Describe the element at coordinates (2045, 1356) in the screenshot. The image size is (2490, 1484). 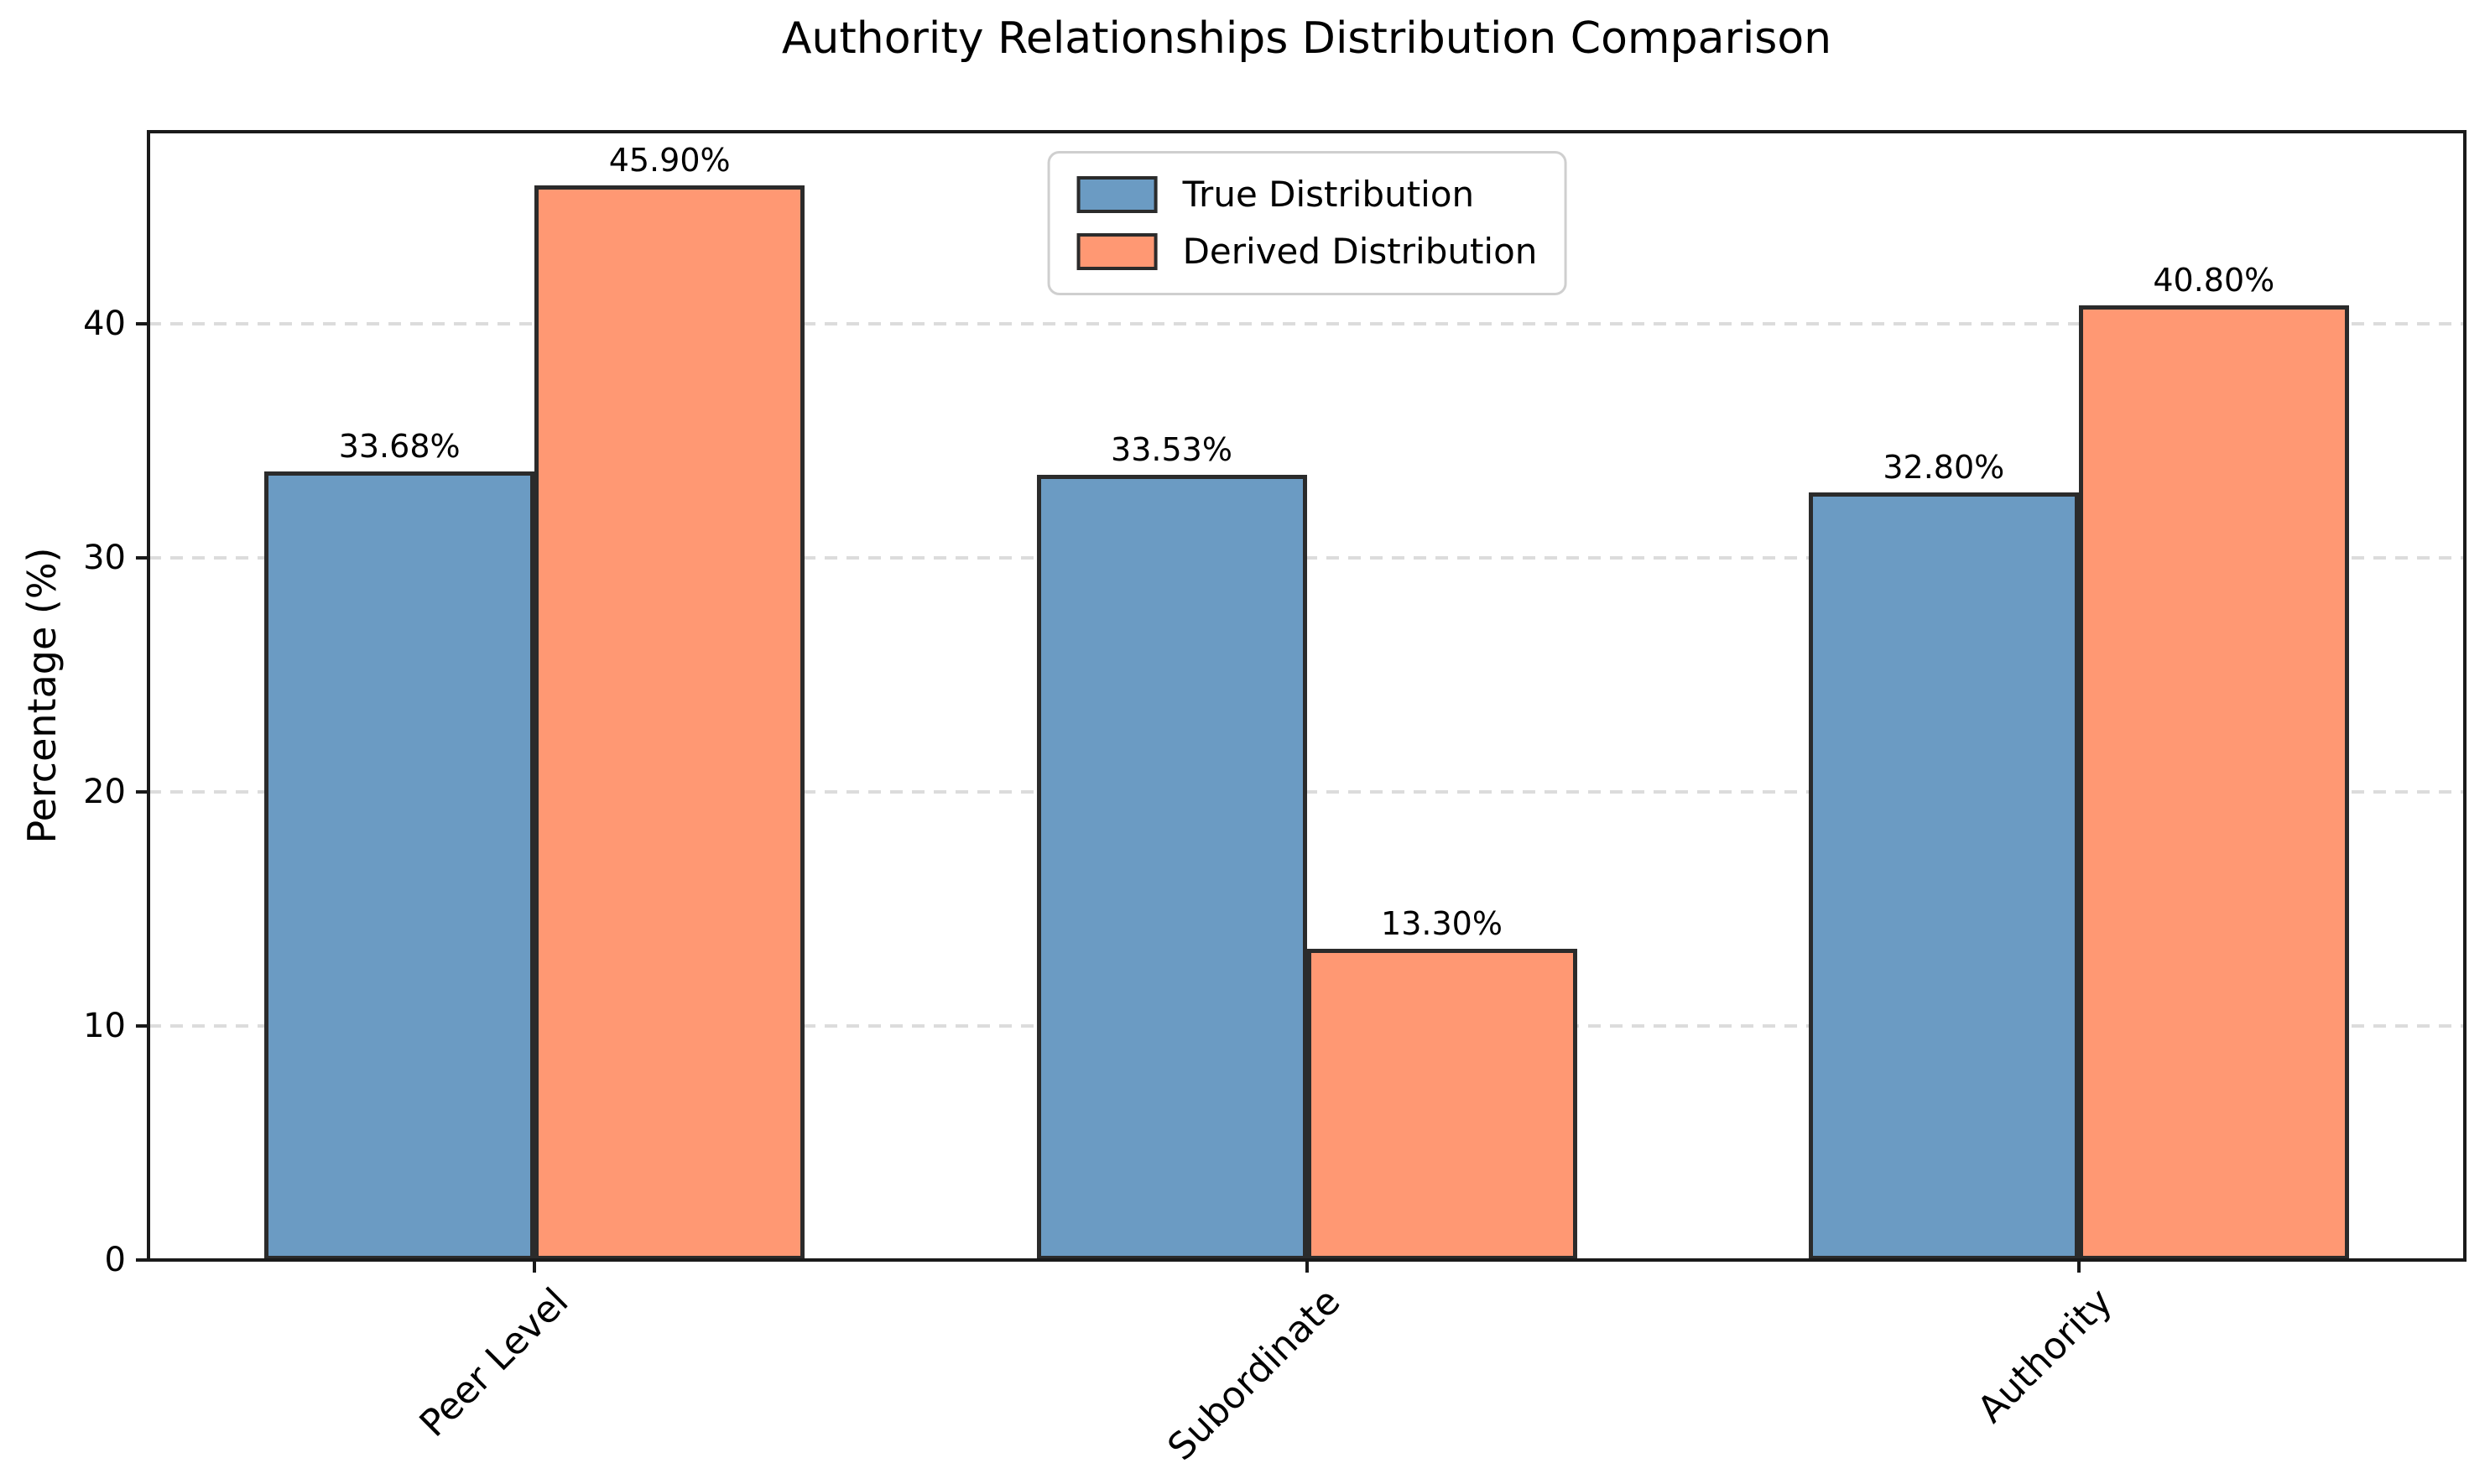
I see `x-tick-label-authority: Authority` at that location.